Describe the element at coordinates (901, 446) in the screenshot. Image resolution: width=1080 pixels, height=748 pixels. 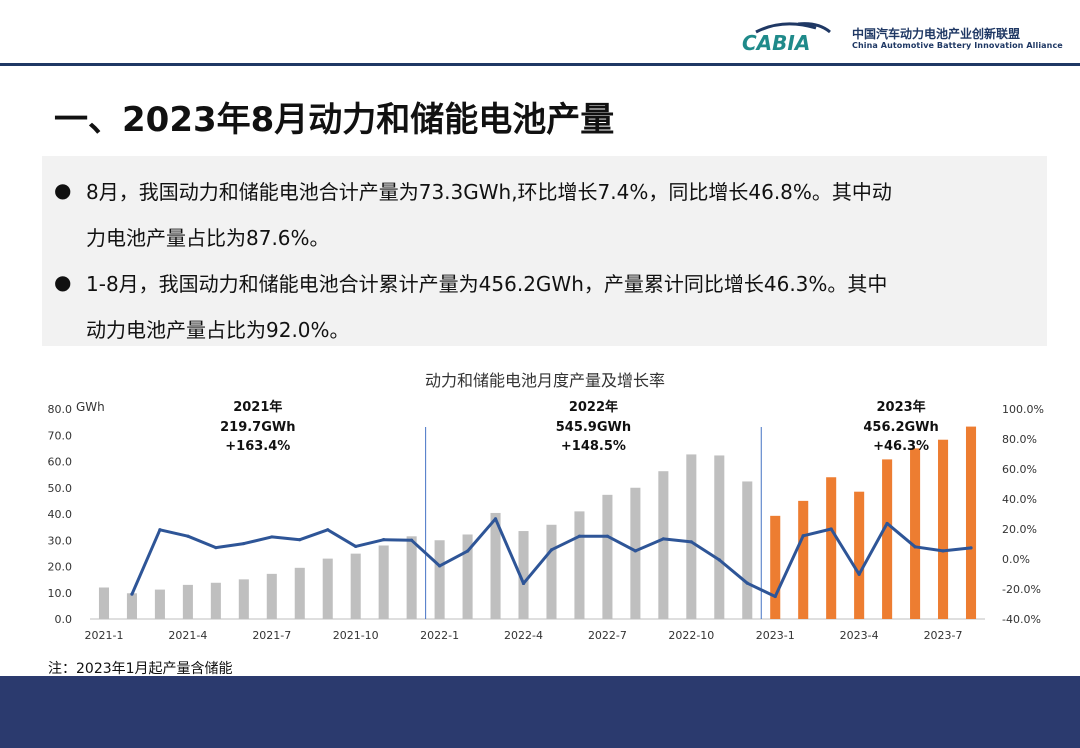
I see `annotation-growth: +46.3%` at that location.